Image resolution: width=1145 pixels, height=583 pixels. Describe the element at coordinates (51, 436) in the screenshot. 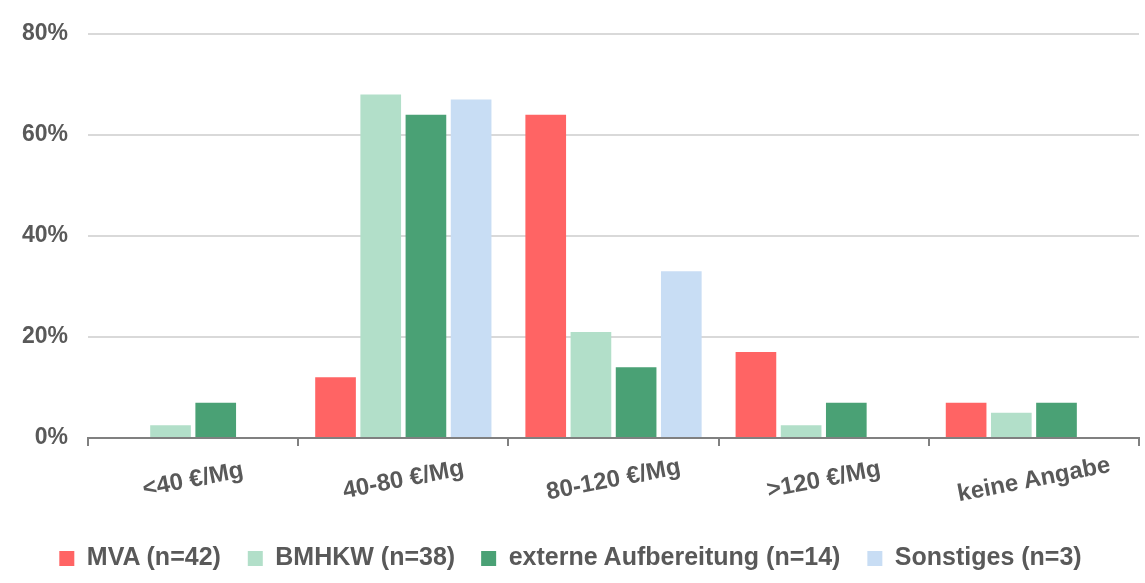

I see `y-tick-label: 0%` at that location.